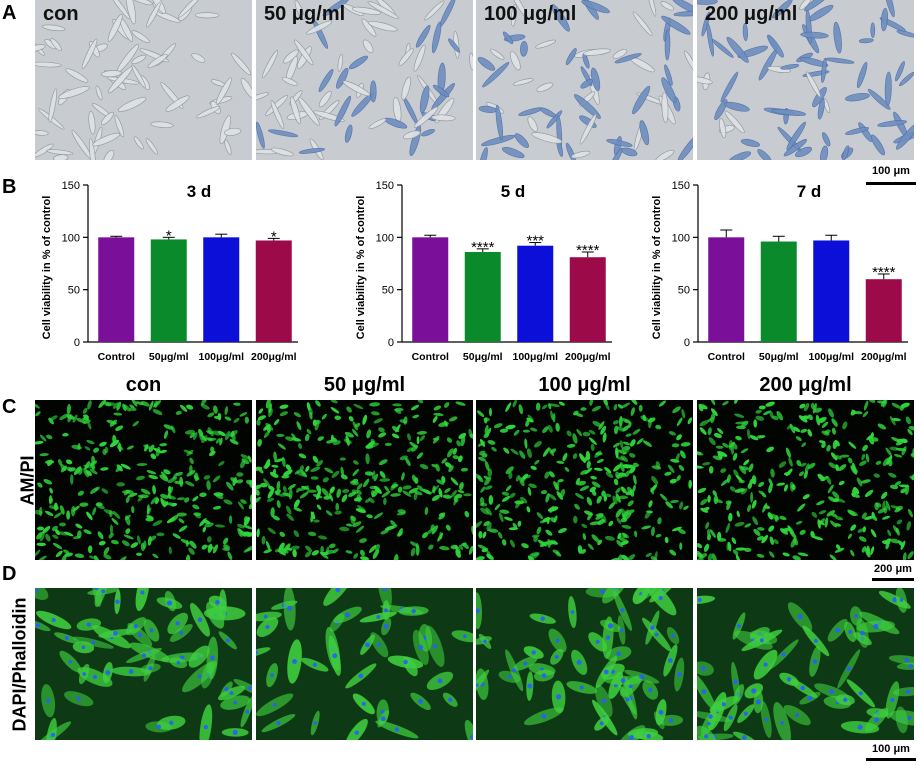  I want to click on scale-bar-a, so click(891, 183).